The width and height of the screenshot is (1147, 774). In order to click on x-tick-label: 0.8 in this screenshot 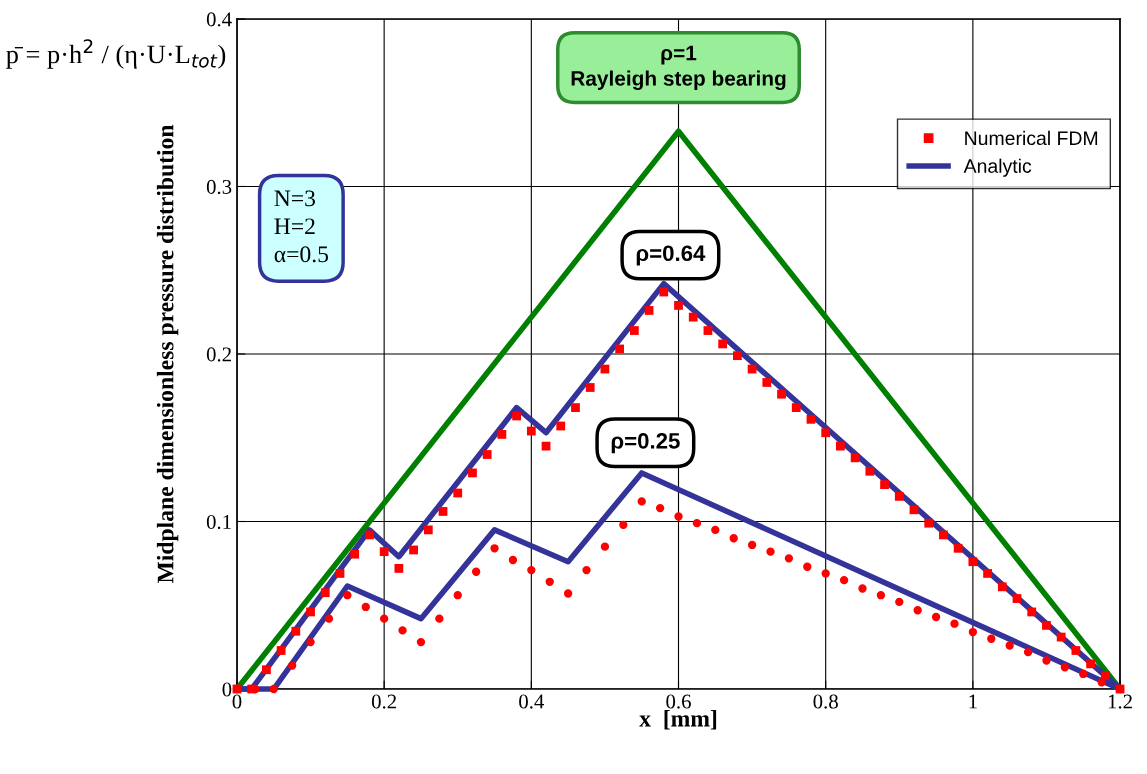, I will do `click(825, 701)`.